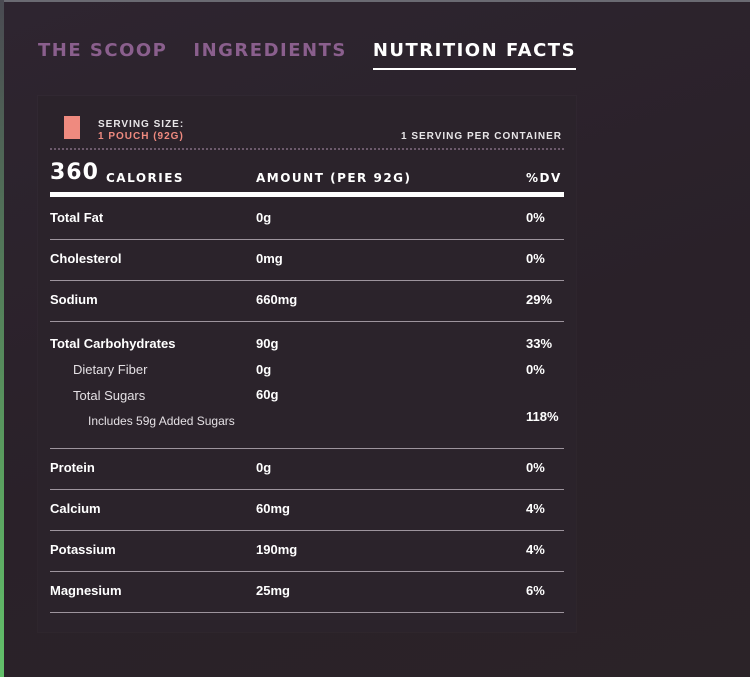 The height and width of the screenshot is (677, 750). Describe the element at coordinates (307, 372) in the screenshot. I see `nutrient-row-dietary-fiber: Dietary Fiber 0g 0%` at that location.